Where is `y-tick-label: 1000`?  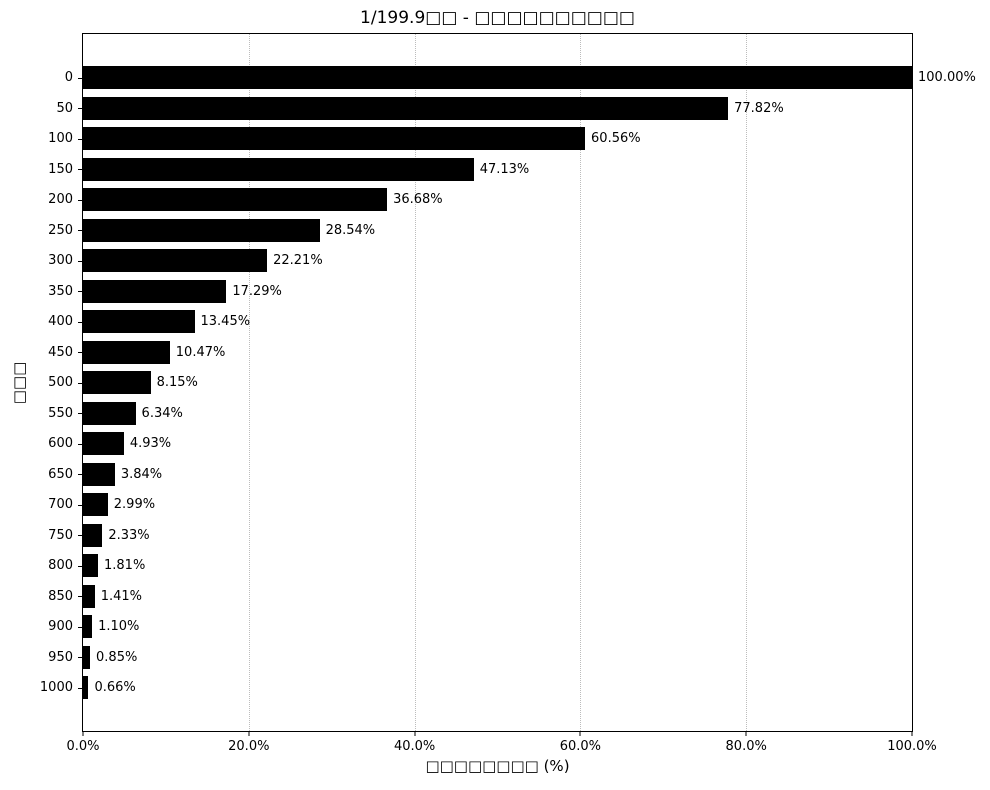 y-tick-label: 1000 is located at coordinates (56, 687).